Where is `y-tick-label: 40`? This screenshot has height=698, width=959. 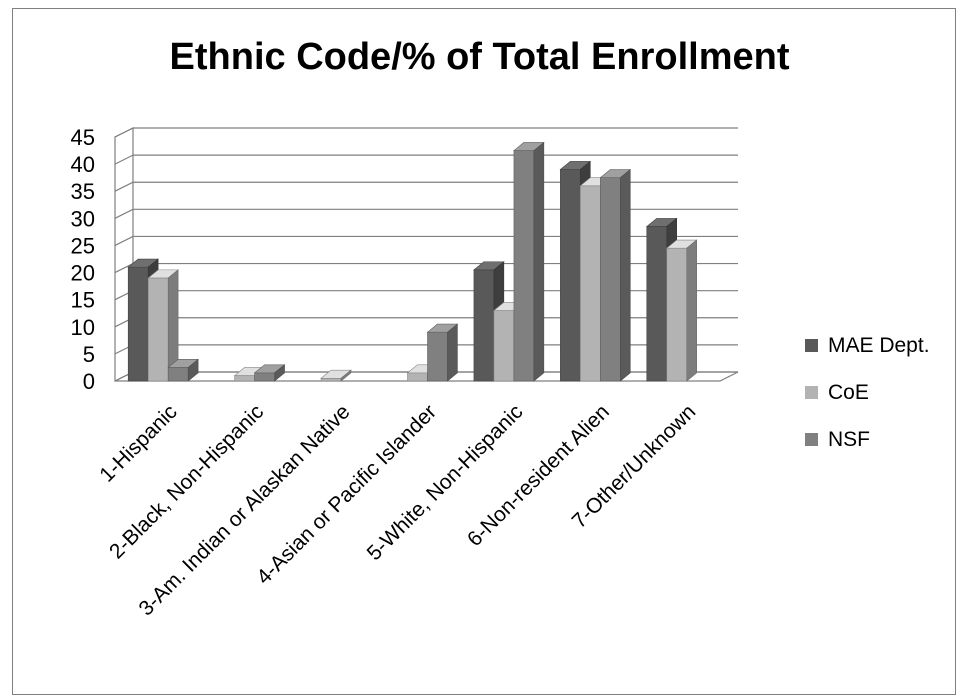
y-tick-label: 40 is located at coordinates (83, 164).